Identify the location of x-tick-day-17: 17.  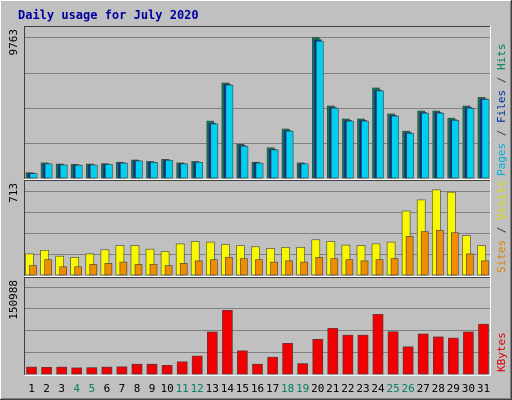
(272, 388).